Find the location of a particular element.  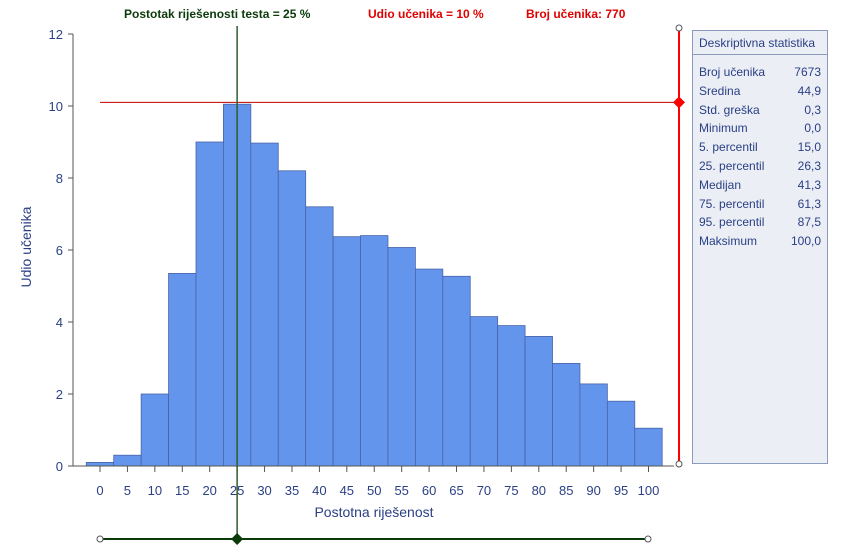

stats-row-value: 15,0 is located at coordinates (809, 147).